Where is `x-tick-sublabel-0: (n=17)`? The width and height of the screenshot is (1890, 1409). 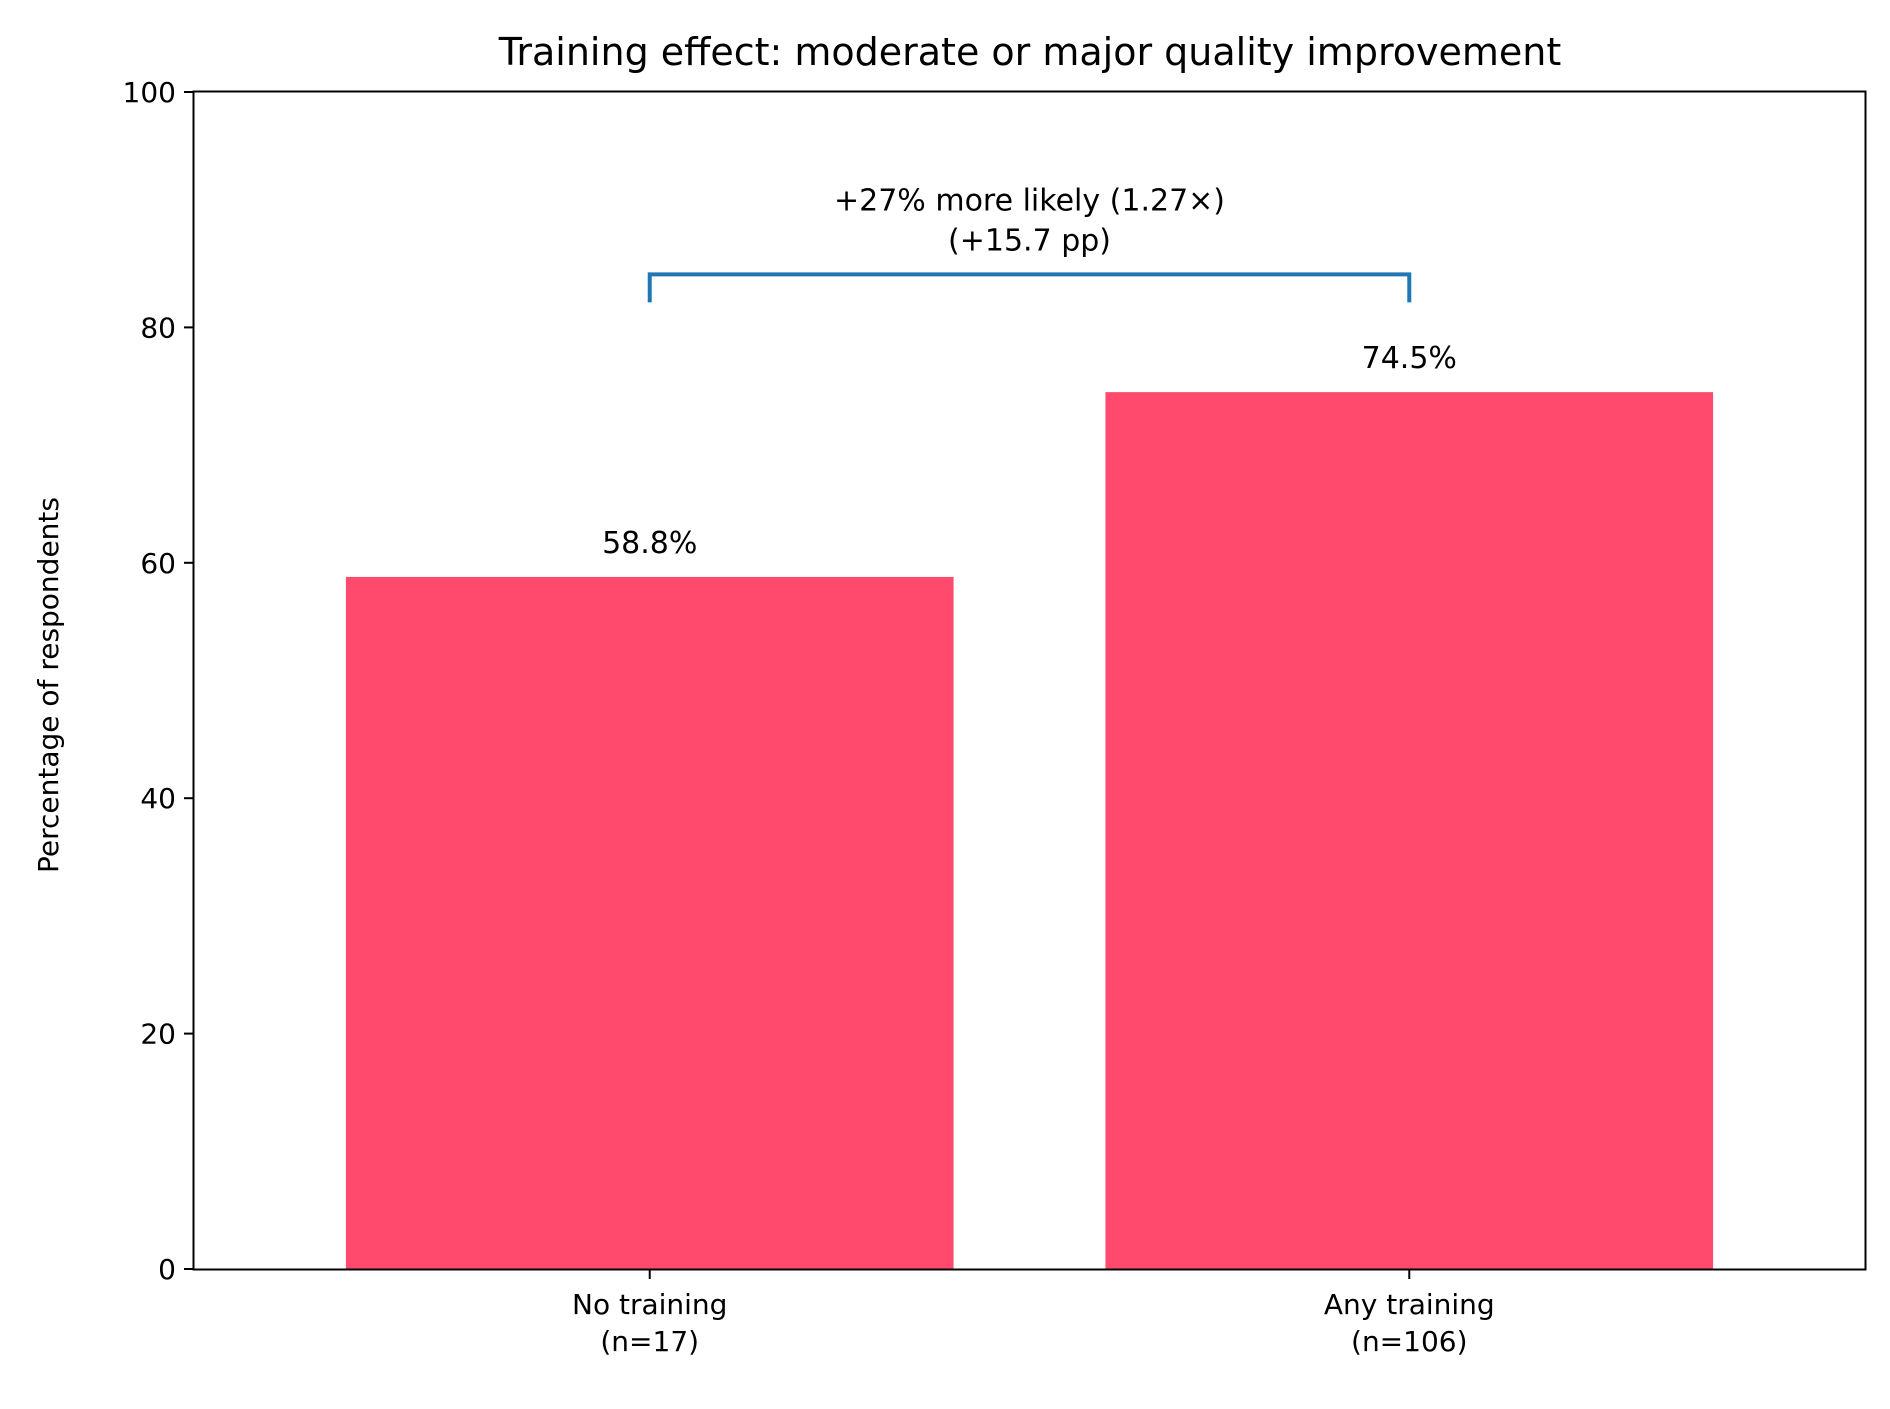
x-tick-sublabel-0: (n=17) is located at coordinates (649, 1341).